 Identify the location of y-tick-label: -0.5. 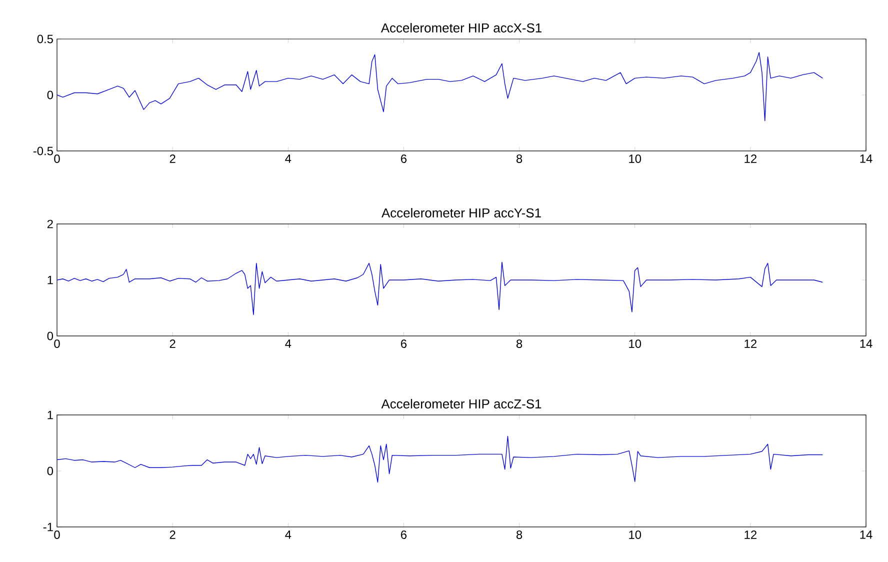
(43, 151).